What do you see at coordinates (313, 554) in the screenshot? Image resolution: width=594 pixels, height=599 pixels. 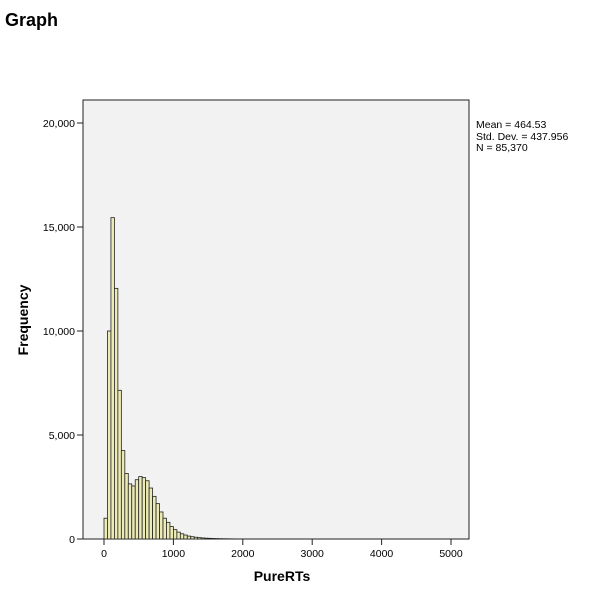 I see `x-tick-label: 3000` at bounding box center [313, 554].